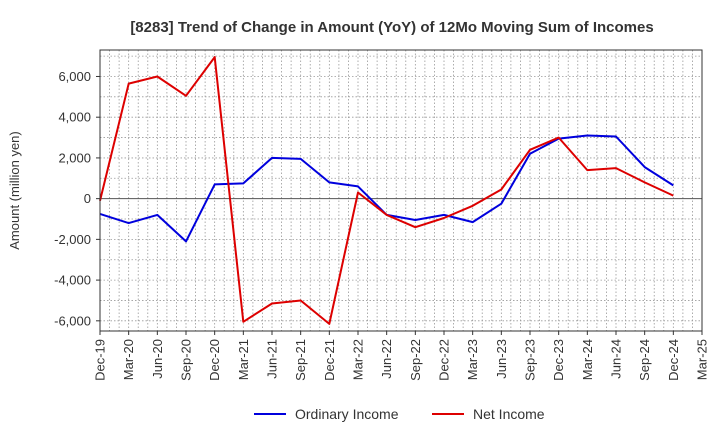 The height and width of the screenshot is (440, 720). I want to click on x-tick-label: Mar-20, so click(128, 359).